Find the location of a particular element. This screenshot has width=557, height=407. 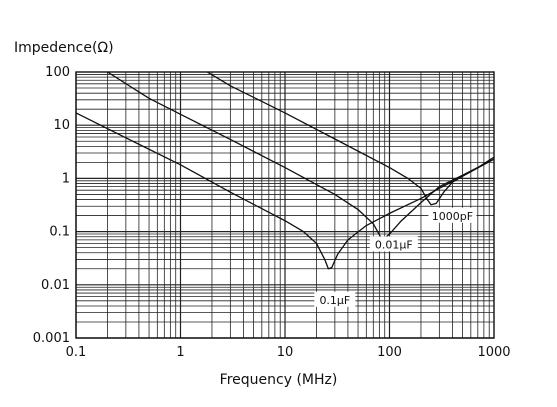

annotation-label: 0.1μF is located at coordinates (334, 300).